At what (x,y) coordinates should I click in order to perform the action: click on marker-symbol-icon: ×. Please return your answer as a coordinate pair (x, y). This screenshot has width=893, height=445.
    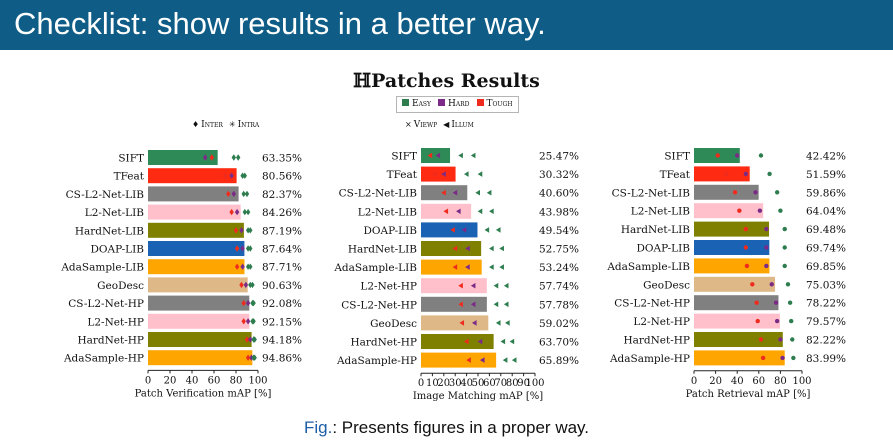
    Looking at the image, I should click on (408, 124).